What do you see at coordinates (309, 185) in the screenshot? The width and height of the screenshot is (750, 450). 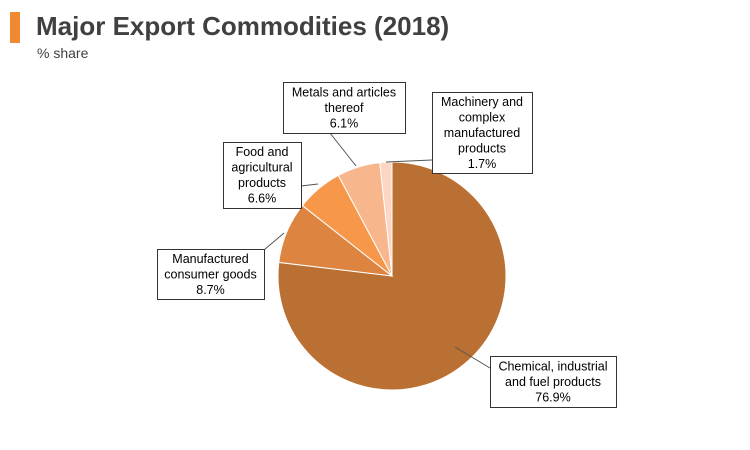 I see `leader-line-food` at bounding box center [309, 185].